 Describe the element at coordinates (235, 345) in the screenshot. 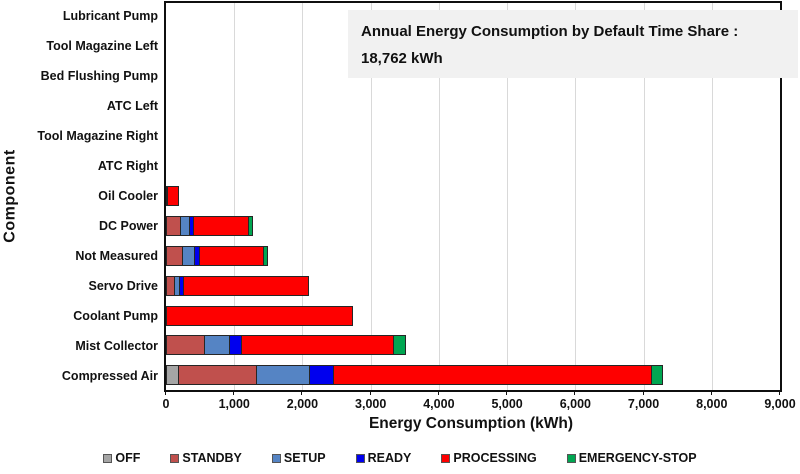

I see `bar-segment-ready` at that location.